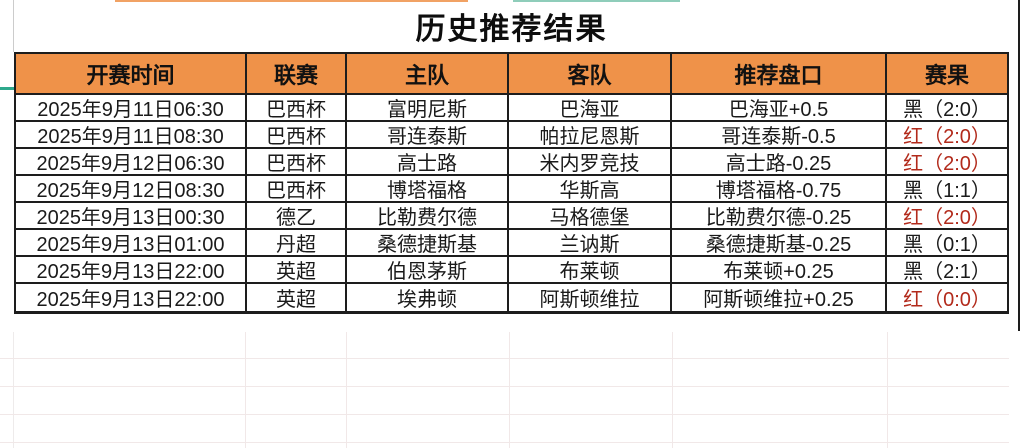 The height and width of the screenshot is (448, 1022). Describe the element at coordinates (590, 162) in the screenshot. I see `cell-away: 米内罗竞技` at that location.